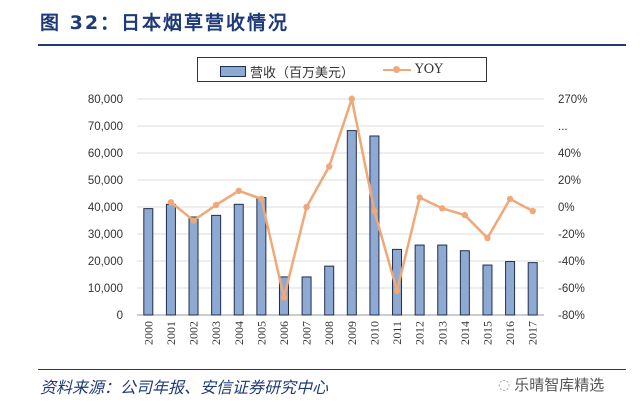  Describe the element at coordinates (429, 69) in the screenshot. I see `legend-label-yoy: YOY` at that location.